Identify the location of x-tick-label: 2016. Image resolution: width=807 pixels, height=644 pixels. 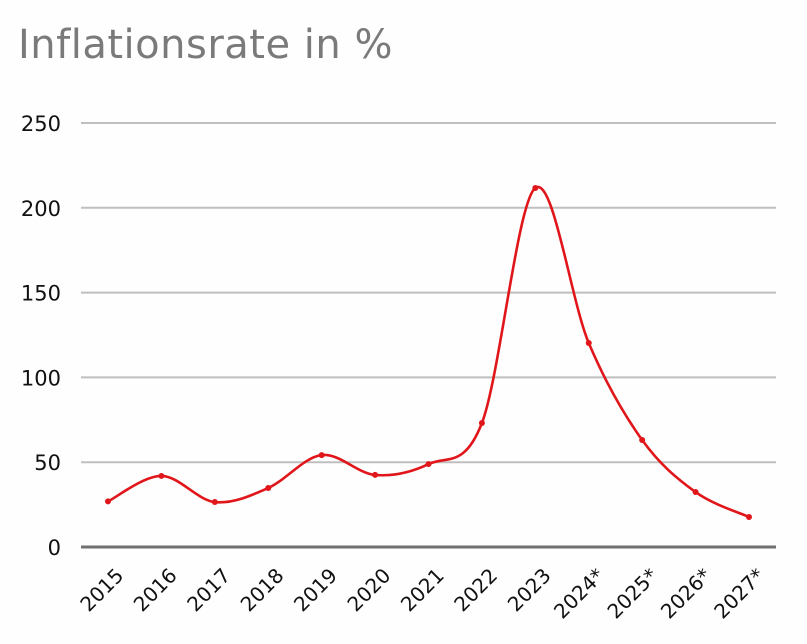
(155, 589).